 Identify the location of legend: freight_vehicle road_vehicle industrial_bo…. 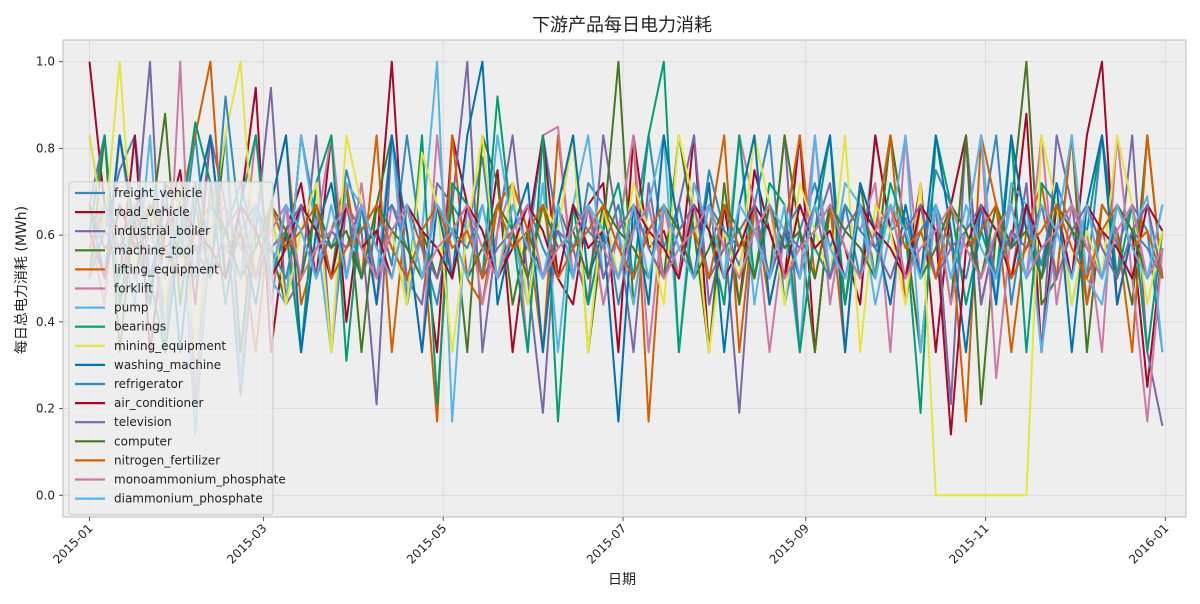
(177, 348).